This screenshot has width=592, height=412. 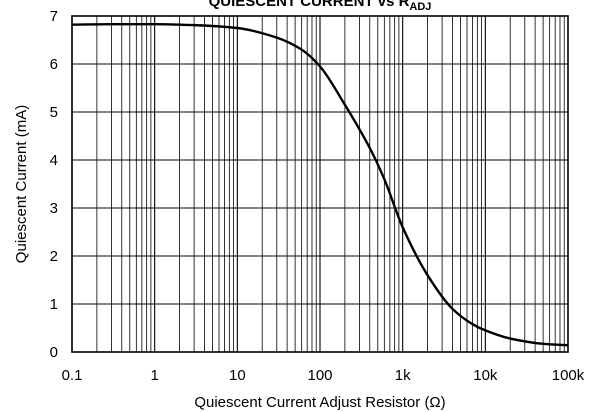 I want to click on y-tick-label: 0, so click(x=54, y=352).